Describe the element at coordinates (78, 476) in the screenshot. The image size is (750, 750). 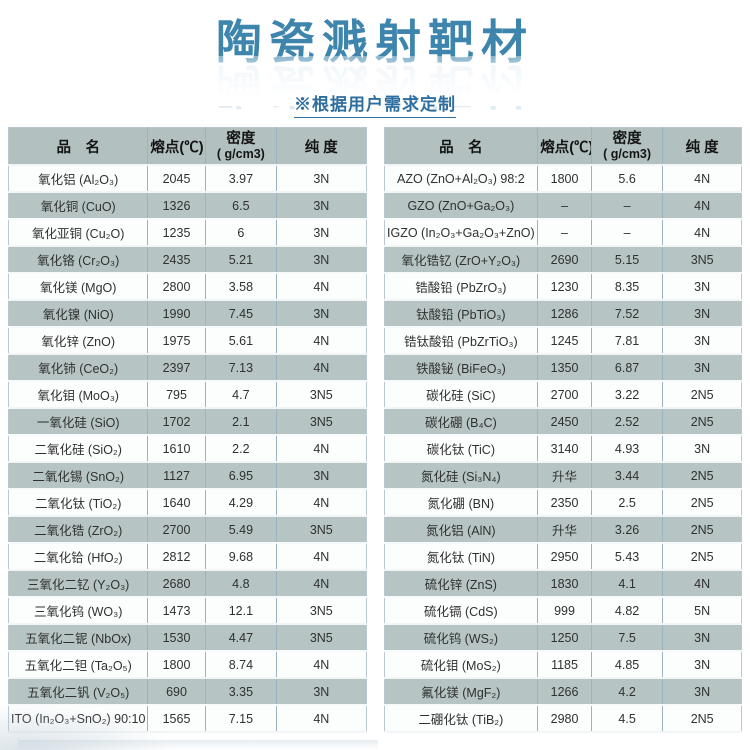
I see `cell-name: 二氧化锡 (SnO₂)` at that location.